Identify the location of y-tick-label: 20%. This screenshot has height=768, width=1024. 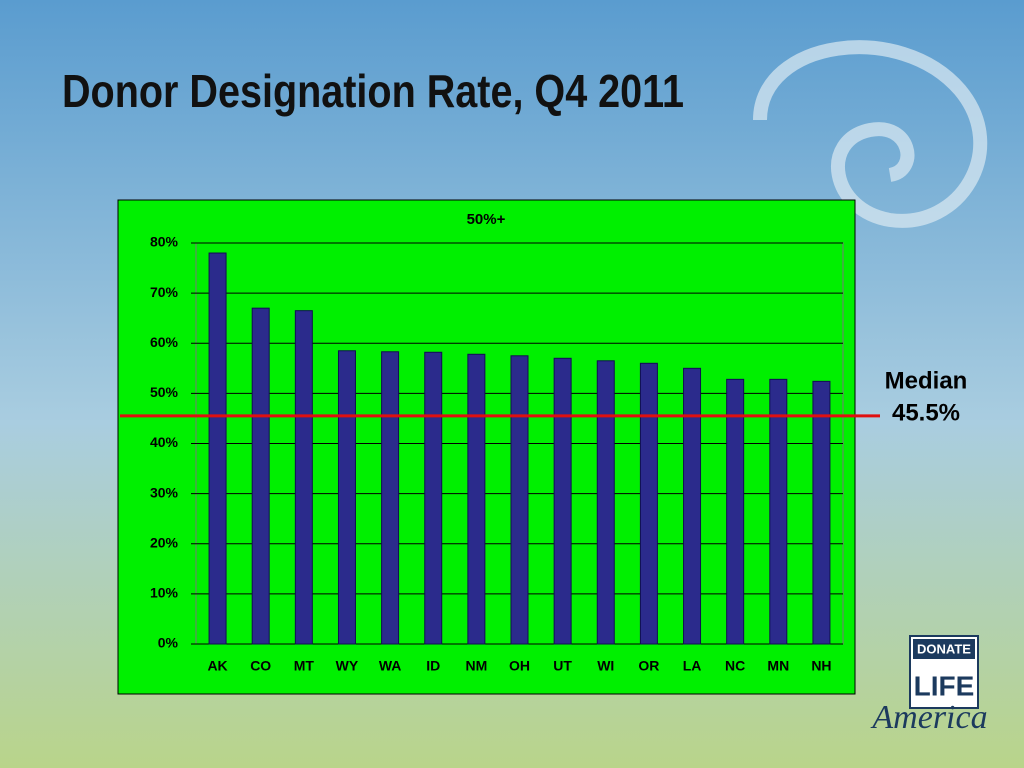
(164, 542).